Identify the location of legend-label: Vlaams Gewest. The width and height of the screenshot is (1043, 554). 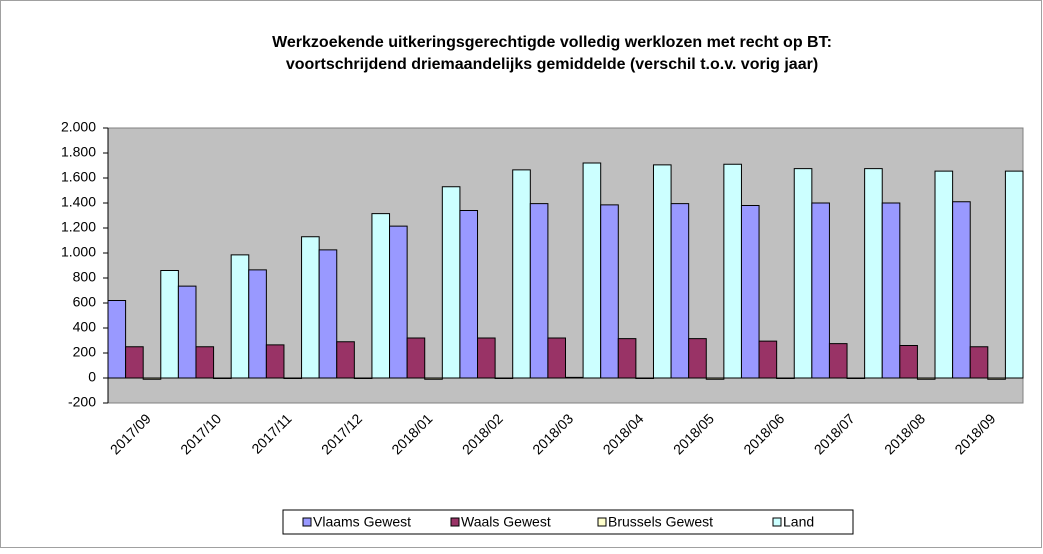
(362, 522).